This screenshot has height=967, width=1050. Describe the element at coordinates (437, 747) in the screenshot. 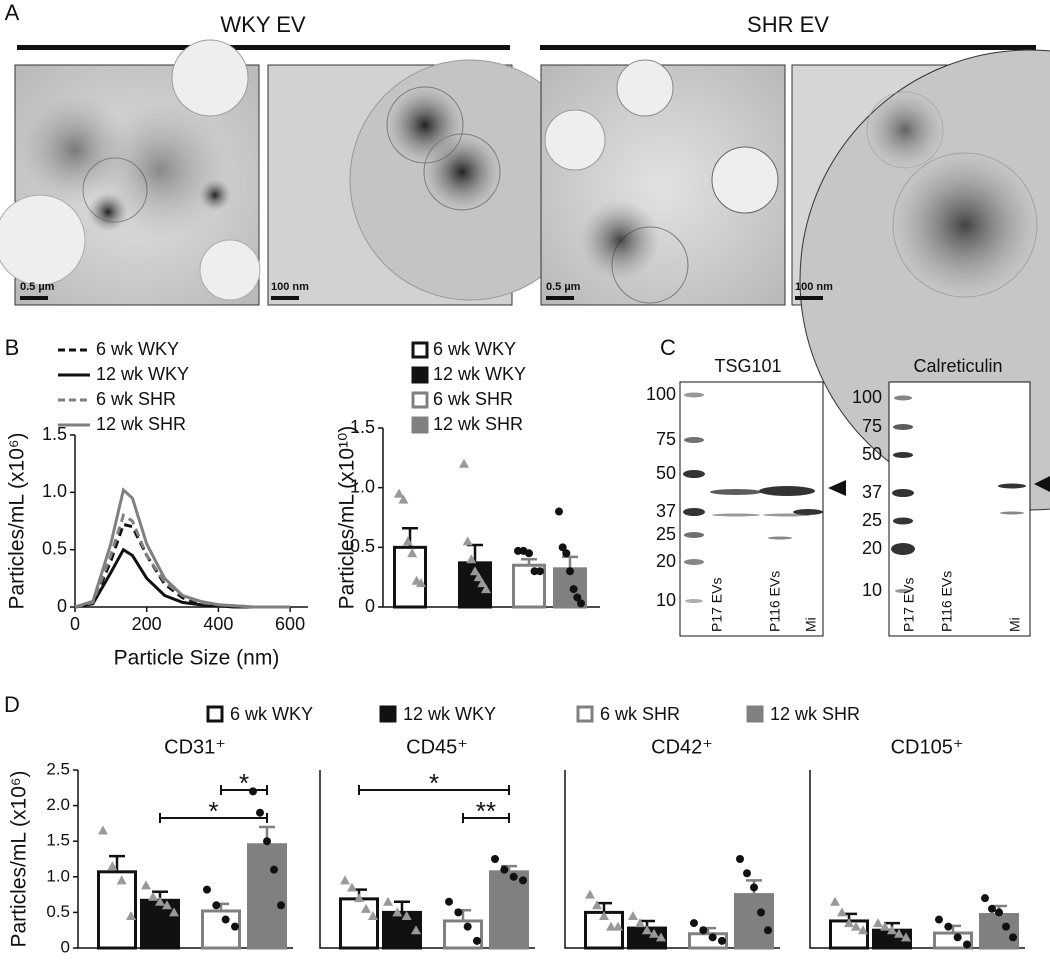

I see `chart-title: CD45⁺` at that location.